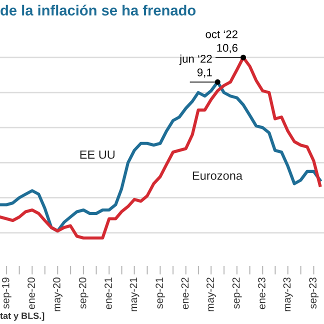  I want to click on x-tick-label: may-23, so click(288, 295).